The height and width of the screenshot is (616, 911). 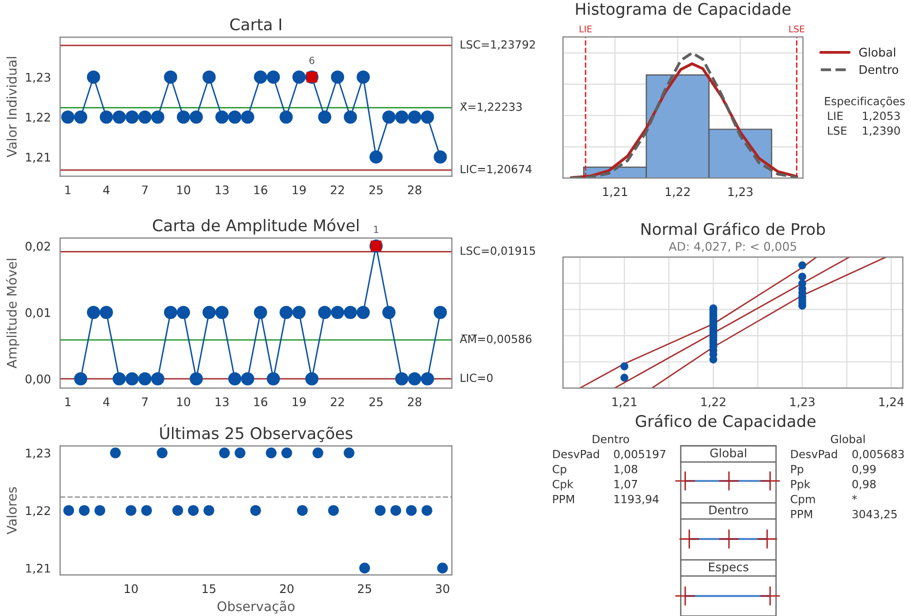 What do you see at coordinates (864, 117) in the screenshot?
I see `text: LIE 1,2053` at bounding box center [864, 117].